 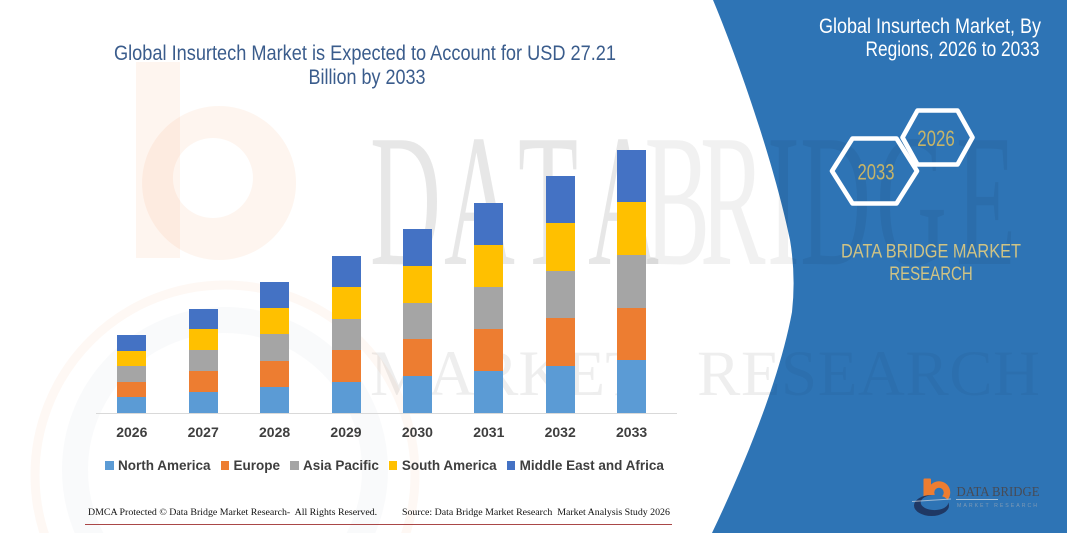 I want to click on svg-text: DATA BRIDGE, so click(x=998, y=491).